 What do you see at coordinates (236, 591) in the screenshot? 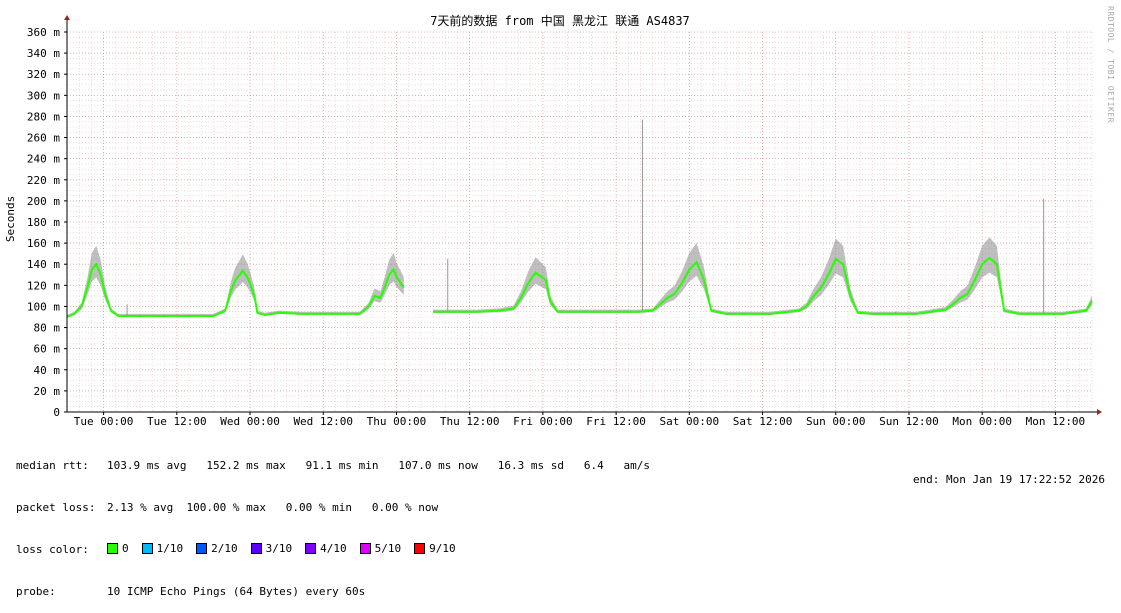
I see `probe-text: 10 ICMP Echo Pings (64 Bytes) every 60s` at bounding box center [236, 591].